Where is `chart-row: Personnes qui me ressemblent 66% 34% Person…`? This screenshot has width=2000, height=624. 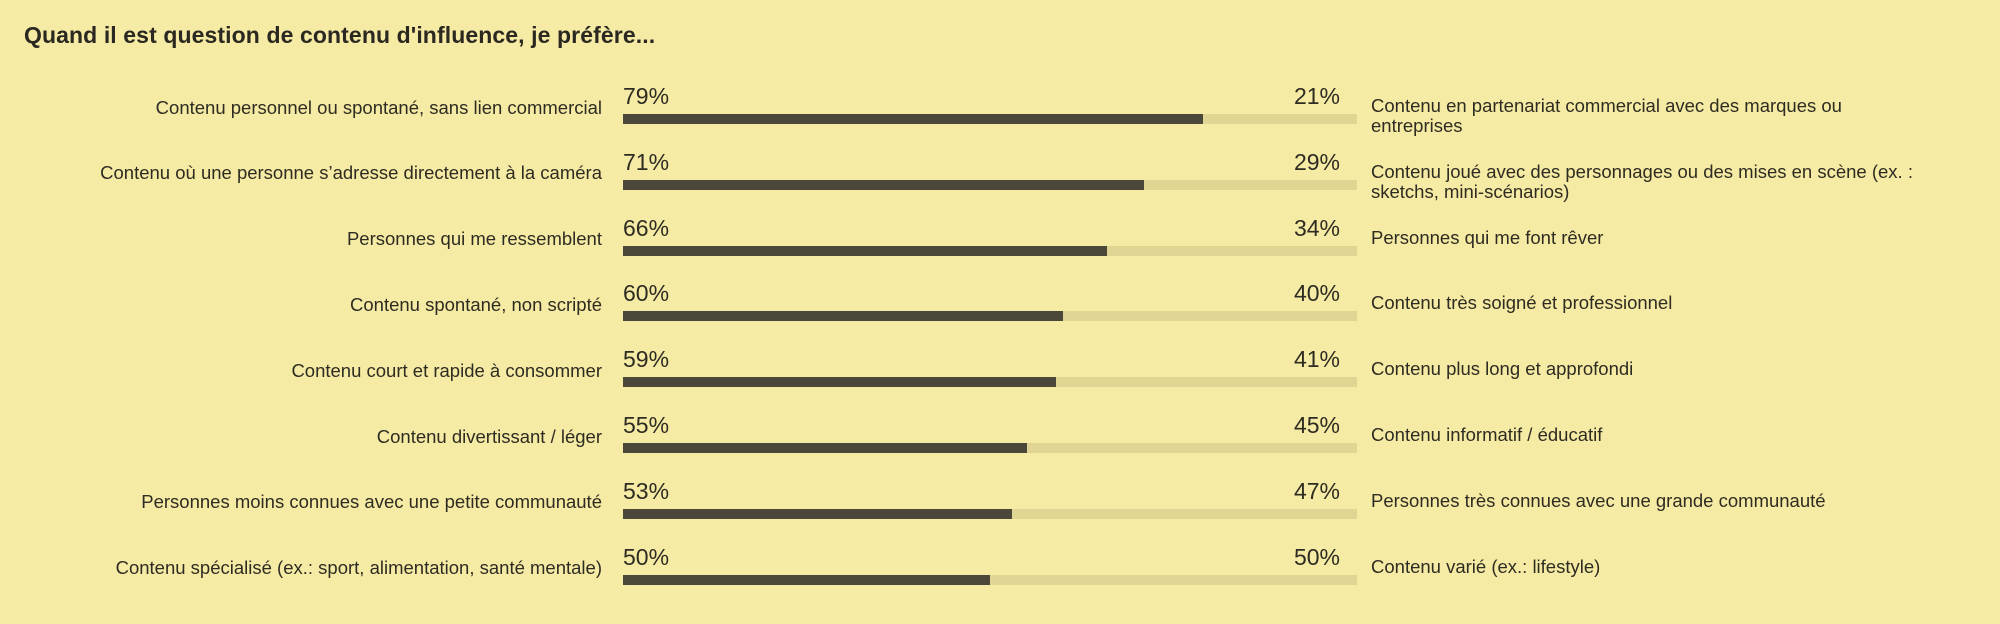 chart-row: Personnes qui me ressemblent 66% 34% Person… is located at coordinates (1000, 249).